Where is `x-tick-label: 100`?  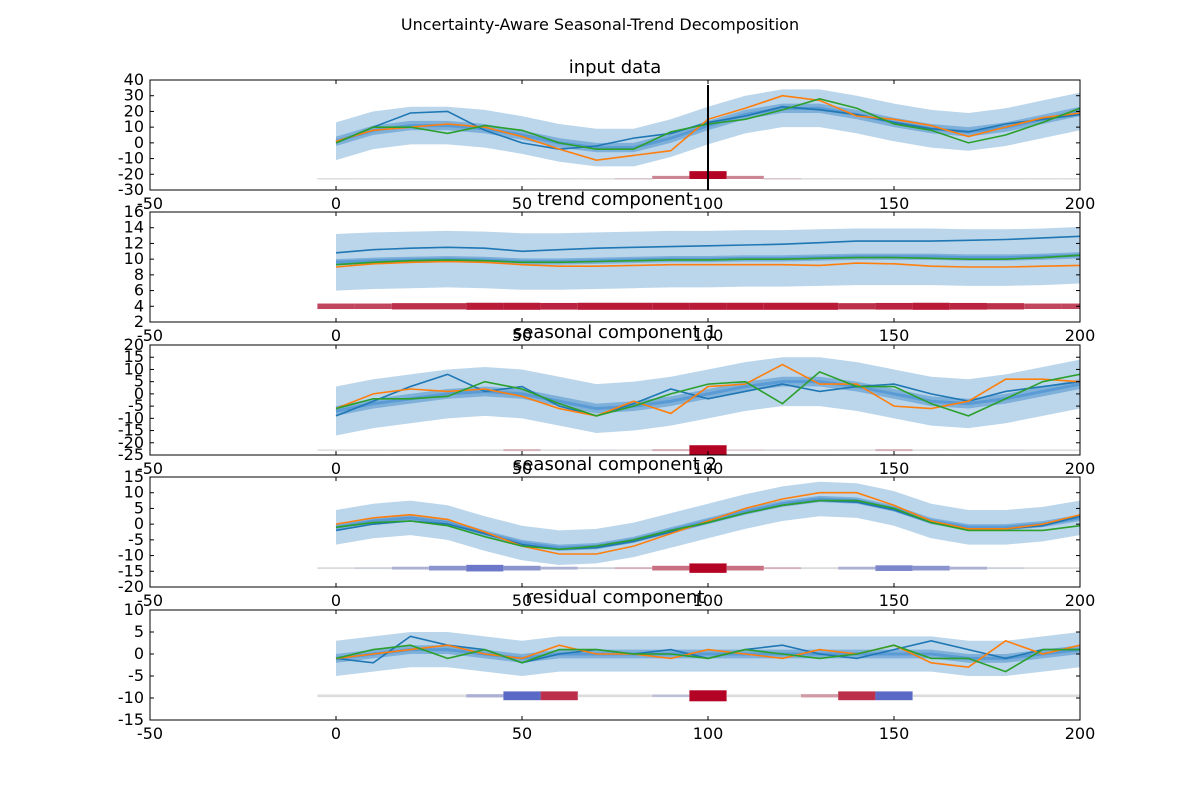
x-tick-label: 100 is located at coordinates (708, 335).